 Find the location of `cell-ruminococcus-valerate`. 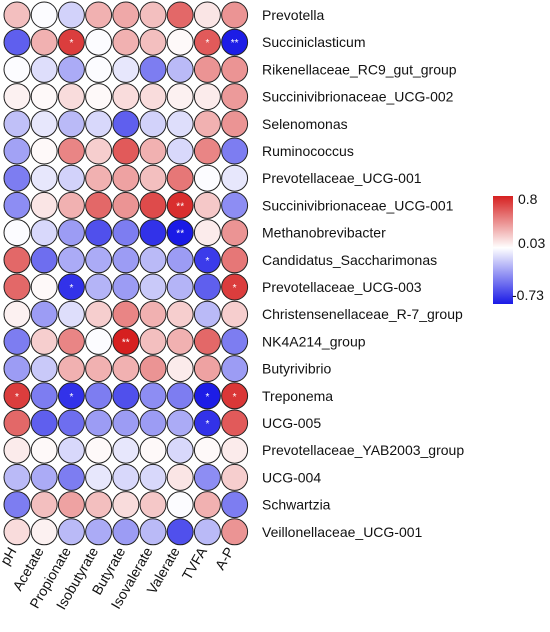

cell-ruminococcus-valerate is located at coordinates (180, 151).